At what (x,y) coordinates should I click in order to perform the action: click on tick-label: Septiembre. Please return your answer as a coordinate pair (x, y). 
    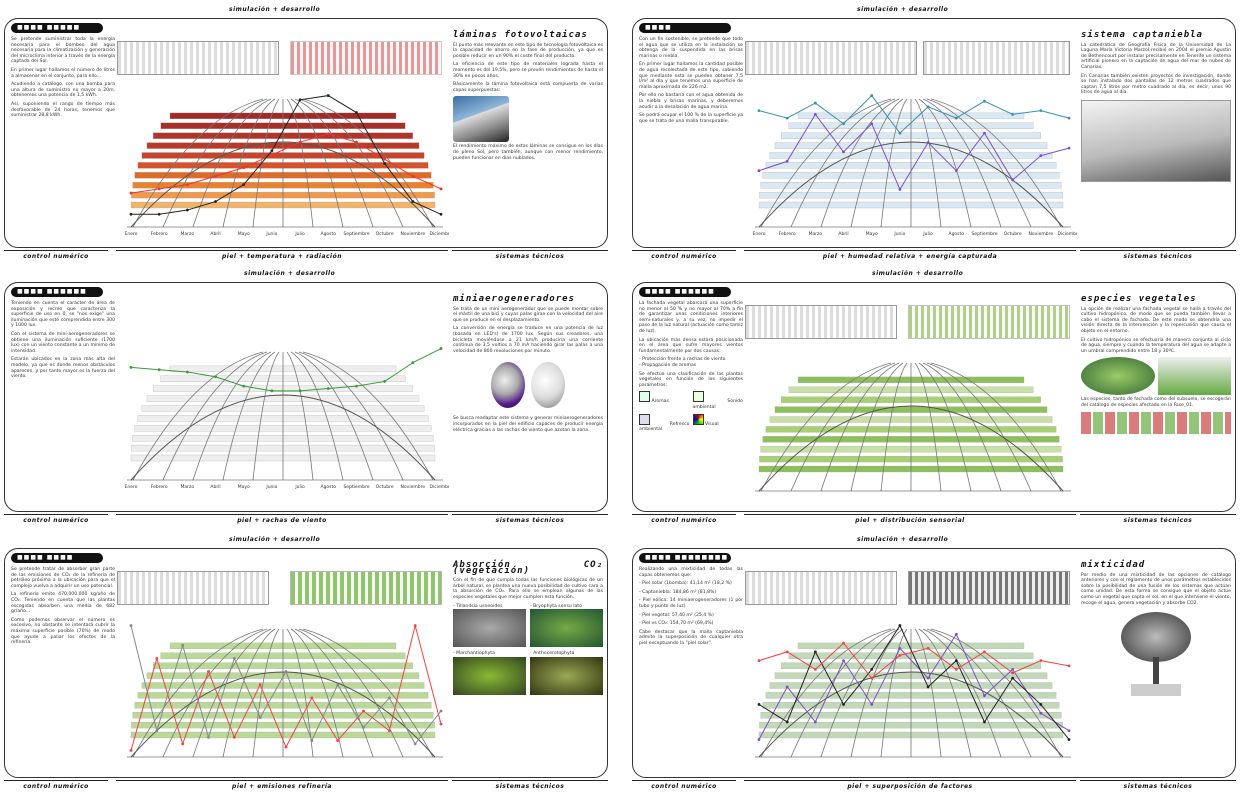
    Looking at the image, I should click on (984, 234).